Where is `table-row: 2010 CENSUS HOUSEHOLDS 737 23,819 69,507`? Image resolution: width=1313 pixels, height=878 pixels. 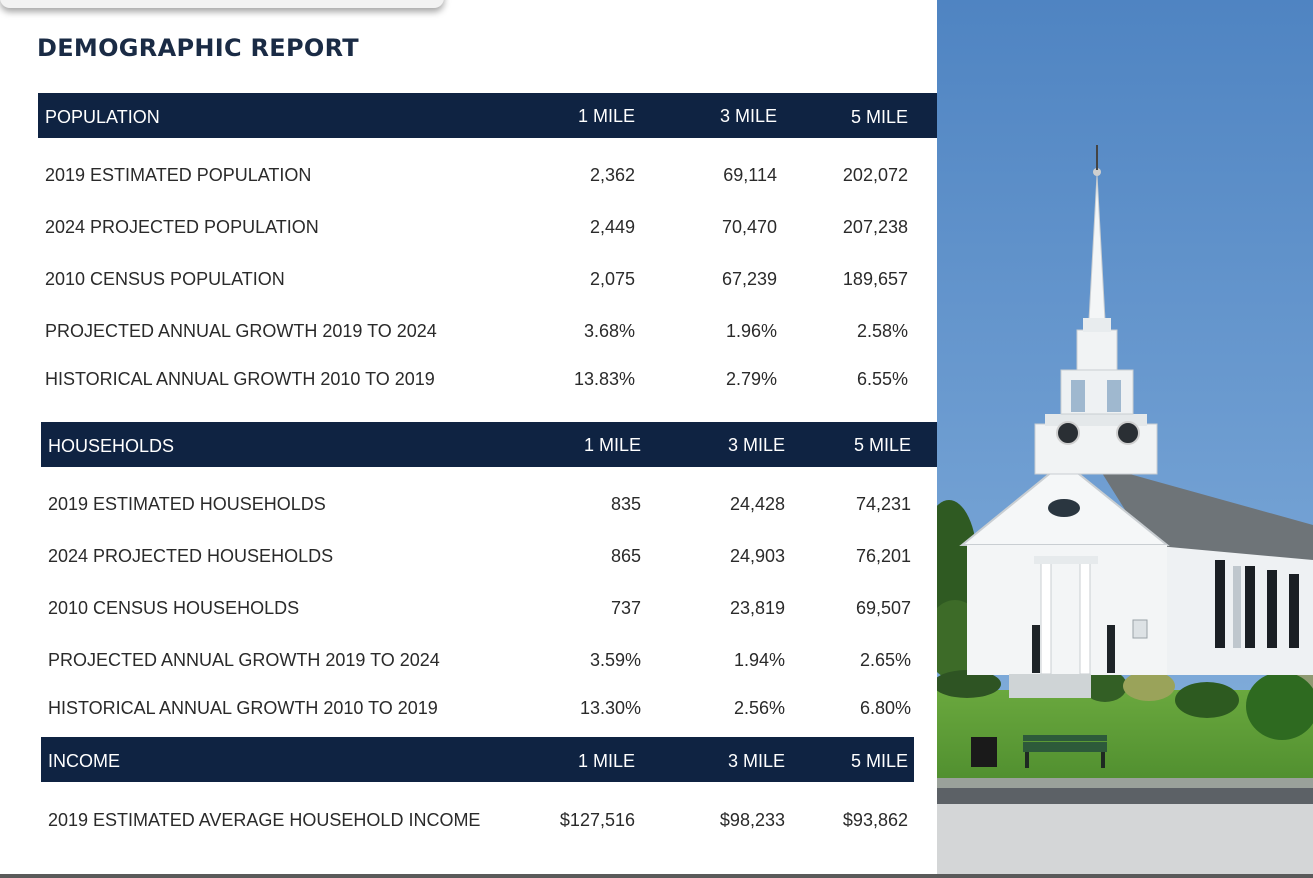
table-row: 2010 CENSUS HOUSEHOLDS 737 23,819 69,507 is located at coordinates (489, 613).